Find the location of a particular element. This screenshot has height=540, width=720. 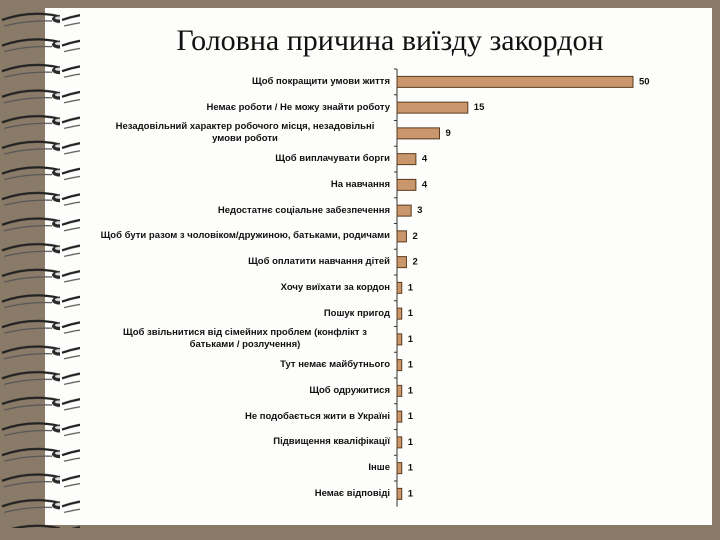

category-text: Щоб виплачувати борги is located at coordinates (332, 159).